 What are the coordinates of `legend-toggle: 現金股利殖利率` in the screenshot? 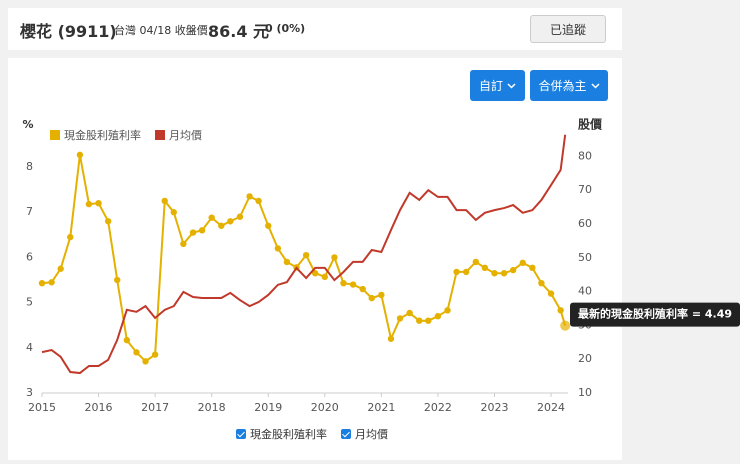 It's located at (281, 434).